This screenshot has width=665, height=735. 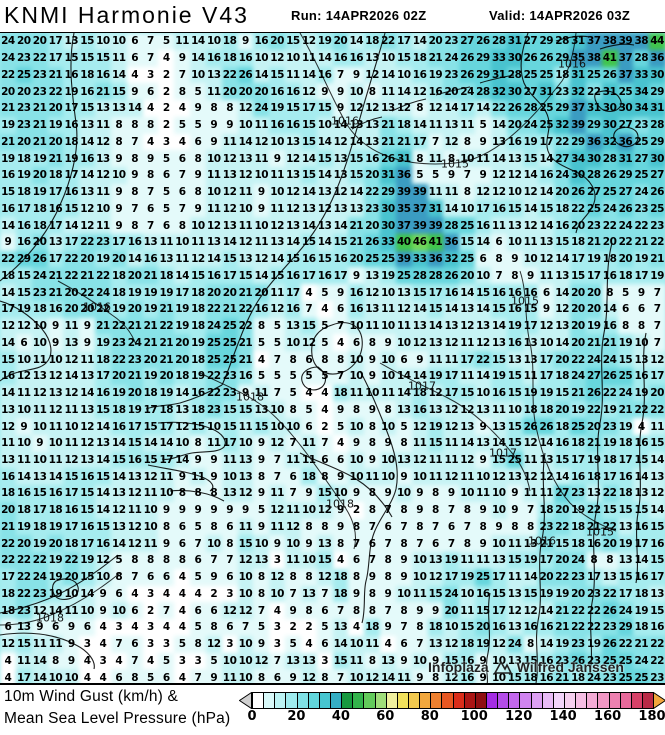 I want to click on gust-value: 28, so click(x=657, y=125).